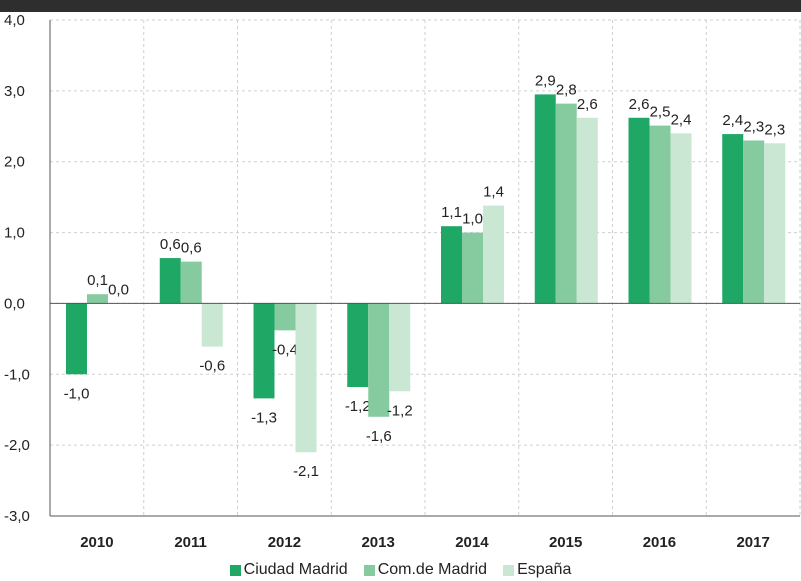 This screenshot has height=581, width=801. What do you see at coordinates (264, 417) in the screenshot?
I see `data-label: -1,3` at bounding box center [264, 417].